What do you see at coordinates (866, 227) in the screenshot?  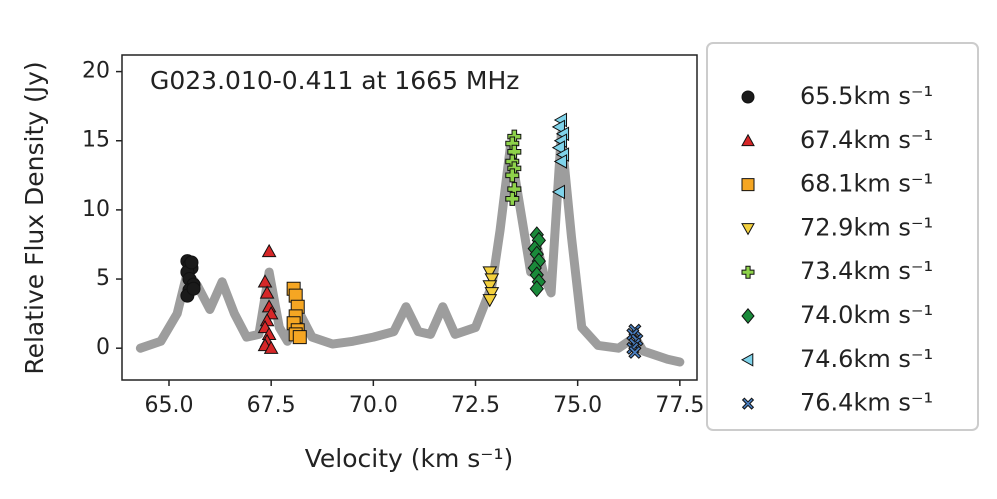 I see `legend-label: 72.9km s⁻¹` at bounding box center [866, 227].